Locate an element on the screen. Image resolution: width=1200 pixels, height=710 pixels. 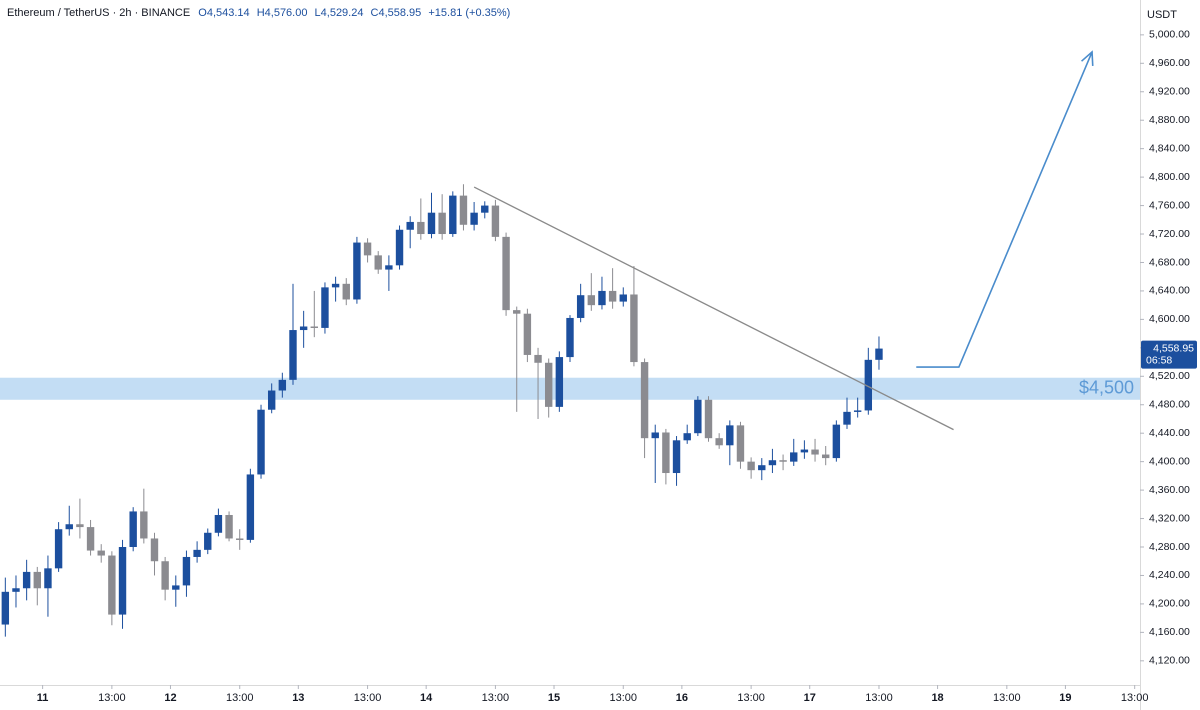
y-tick-label: 4,720.00 is located at coordinates (1169, 234).